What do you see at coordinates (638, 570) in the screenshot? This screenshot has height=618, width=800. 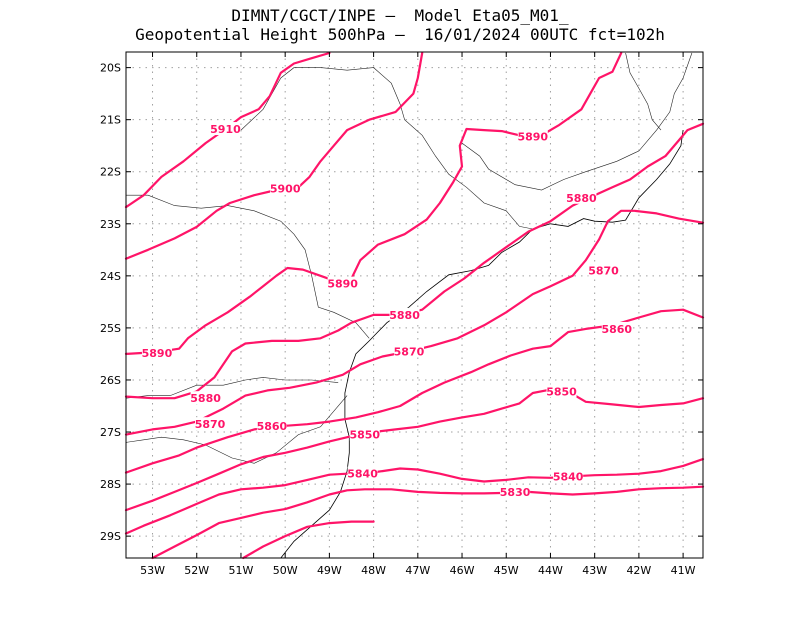 I see `lon-tick-label: 42W` at bounding box center [638, 570].